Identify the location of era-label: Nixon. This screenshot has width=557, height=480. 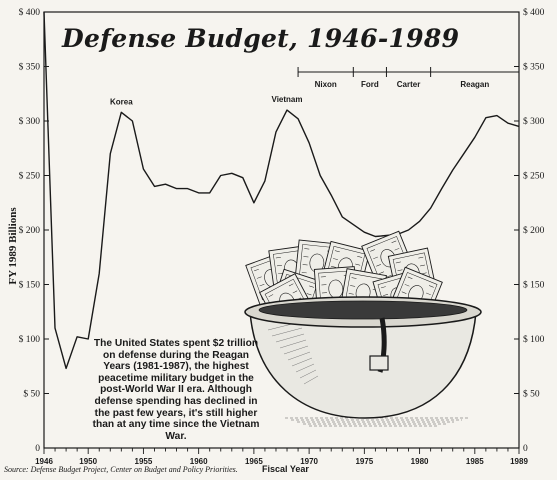
(326, 84).